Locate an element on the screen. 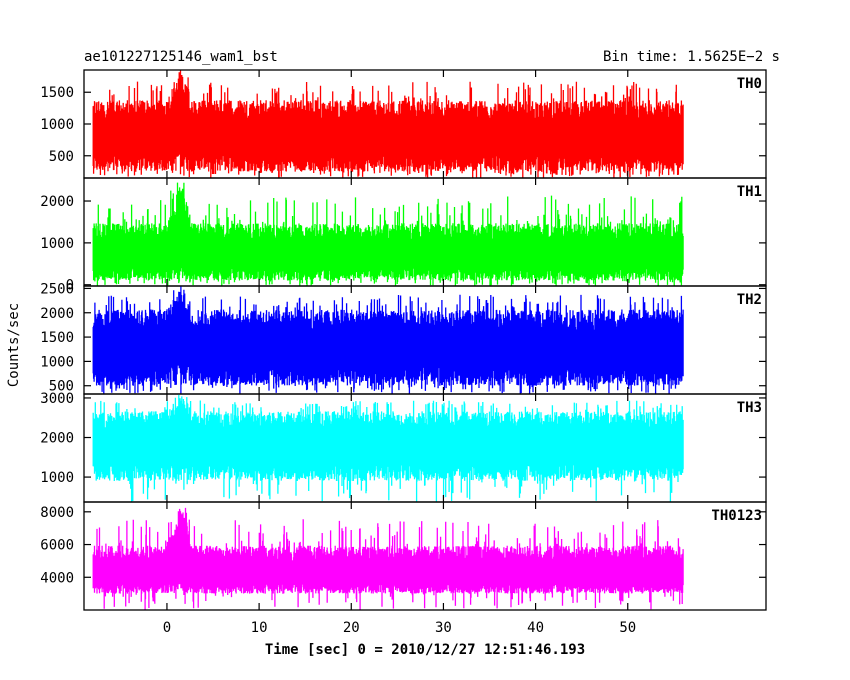  series-name-label: TH0 is located at coordinates (749, 84).